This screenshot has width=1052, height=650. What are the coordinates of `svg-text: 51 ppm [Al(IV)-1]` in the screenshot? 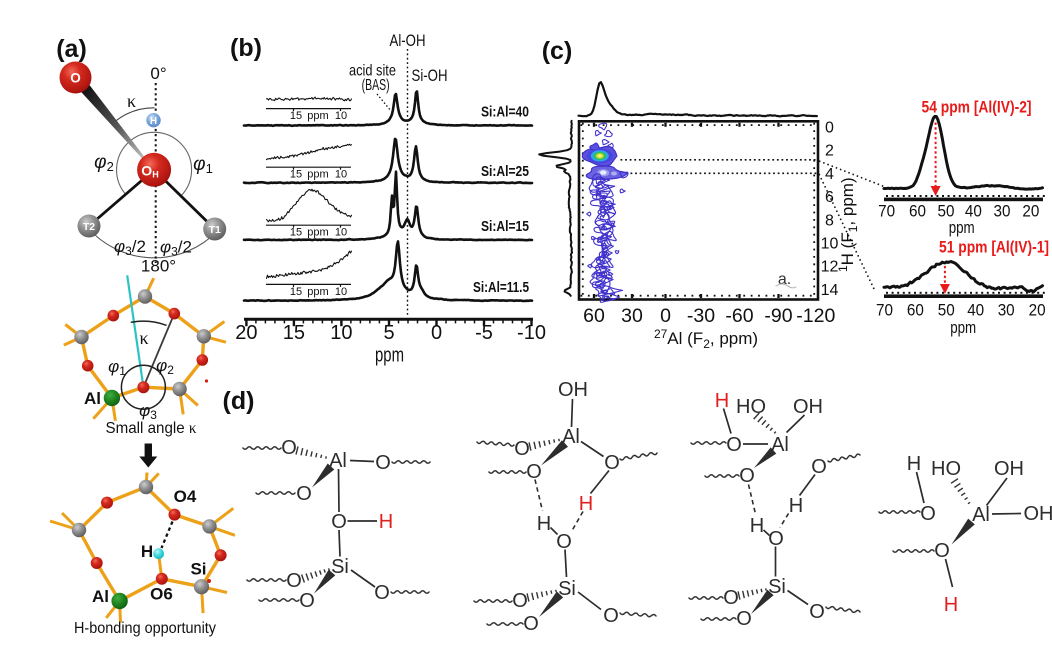 It's located at (994, 247).